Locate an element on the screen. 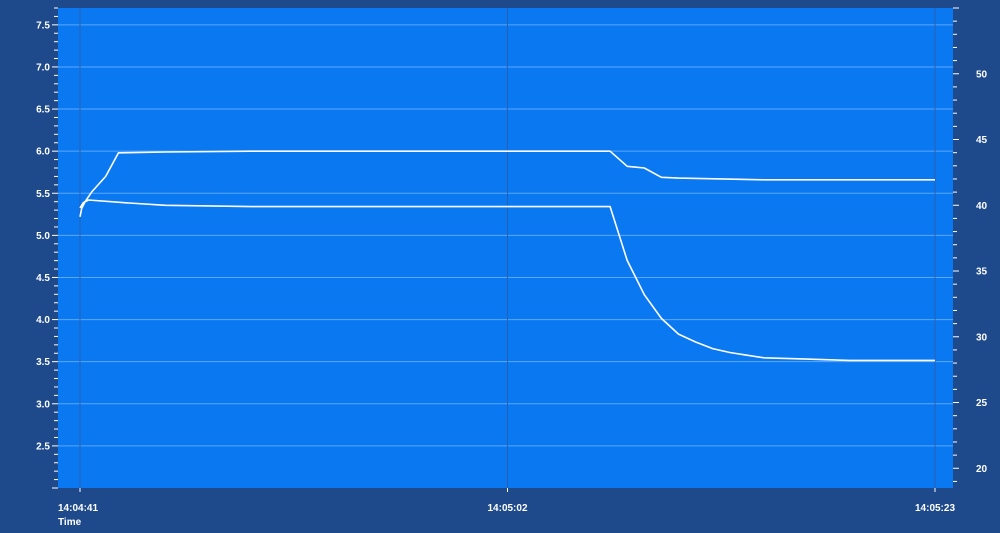  right-minor-ticks is located at coordinates (956, 244).